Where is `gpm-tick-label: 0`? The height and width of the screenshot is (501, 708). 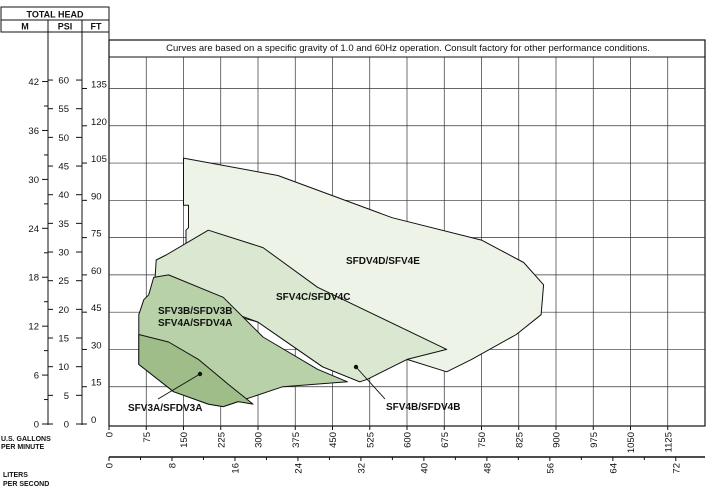 gpm-tick-label: 0 is located at coordinates (110, 434).